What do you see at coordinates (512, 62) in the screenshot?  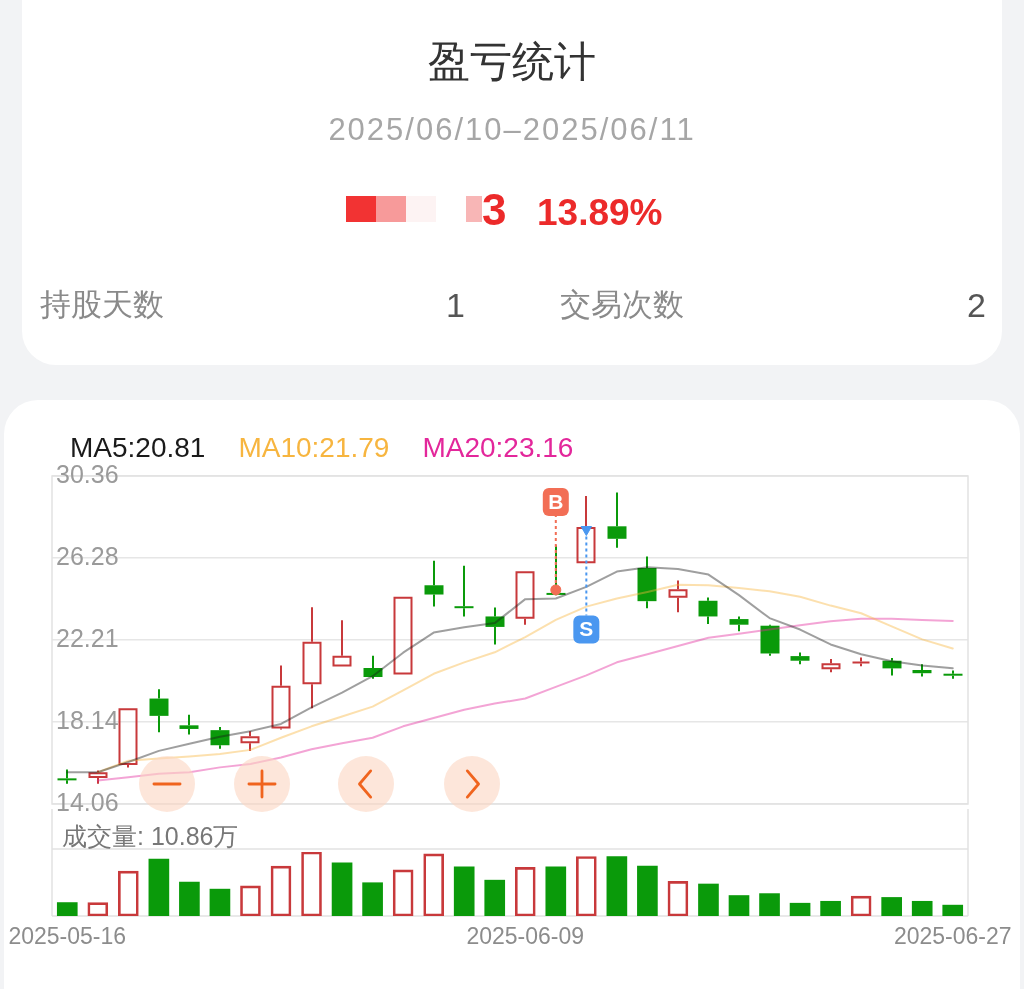 I see `text: 盈亏统计` at bounding box center [512, 62].